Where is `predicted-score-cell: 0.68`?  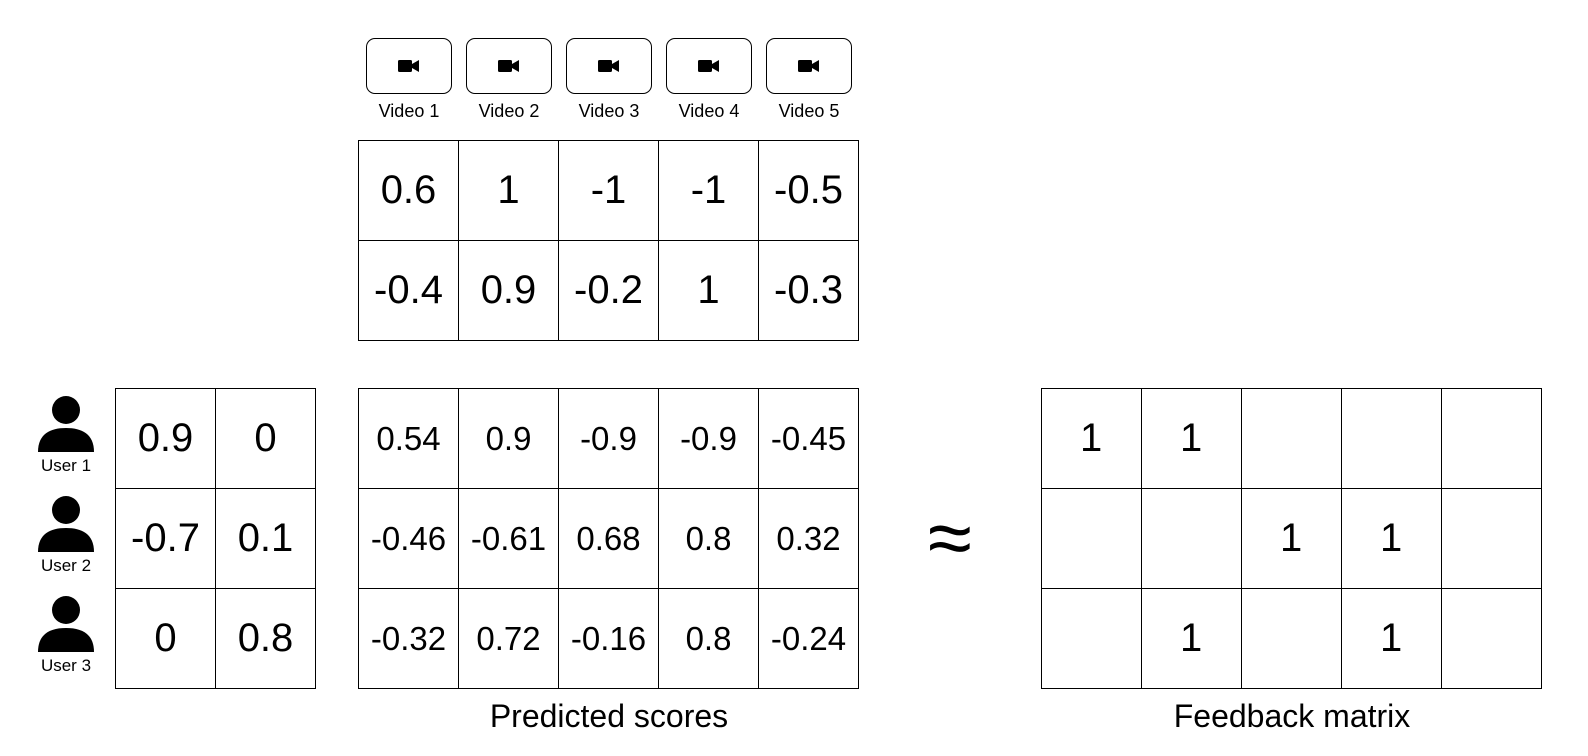 predicted-score-cell: 0.68 is located at coordinates (609, 539).